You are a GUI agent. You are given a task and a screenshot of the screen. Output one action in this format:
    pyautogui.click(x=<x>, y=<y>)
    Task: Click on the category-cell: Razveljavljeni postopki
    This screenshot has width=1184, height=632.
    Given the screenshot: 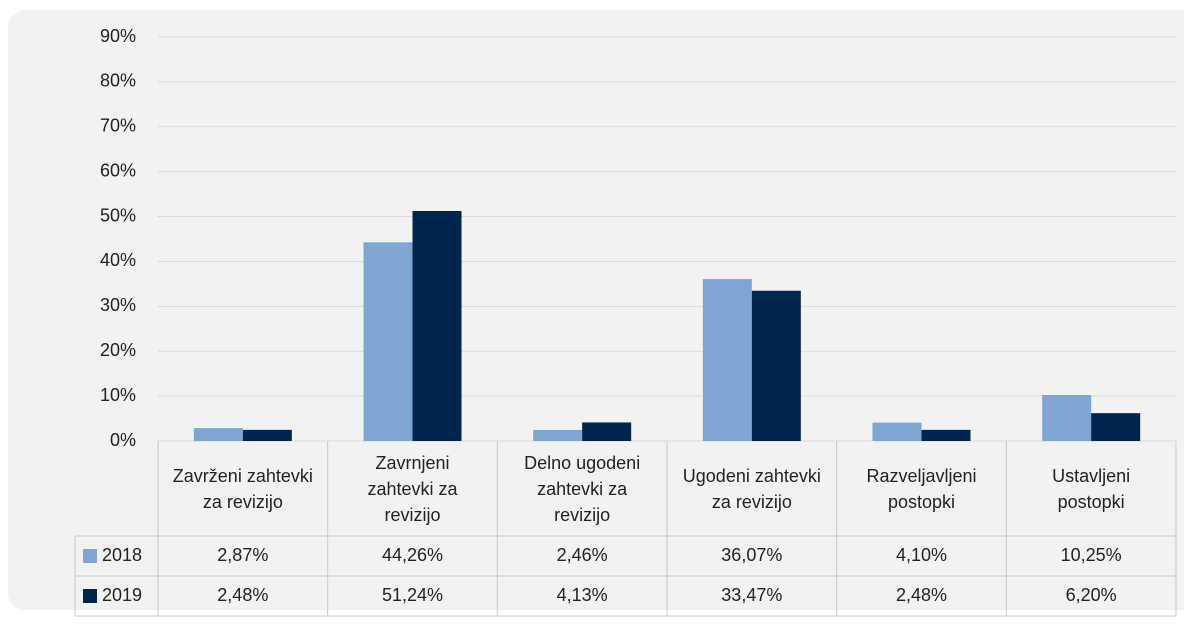 What is the action you would take?
    pyautogui.click(x=921, y=488)
    